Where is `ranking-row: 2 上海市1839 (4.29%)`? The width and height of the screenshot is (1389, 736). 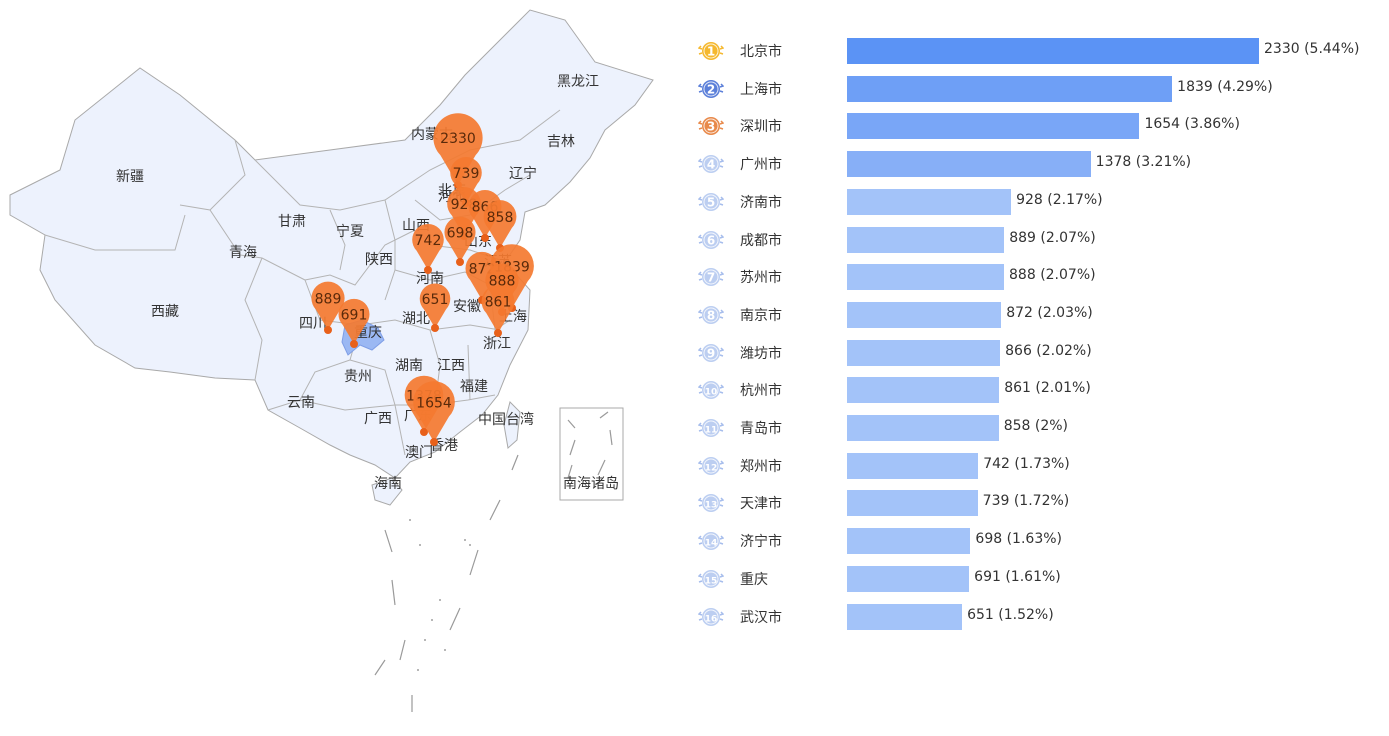 ranking-row: 2 上海市1839 (4.29%) is located at coordinates (1035, 89).